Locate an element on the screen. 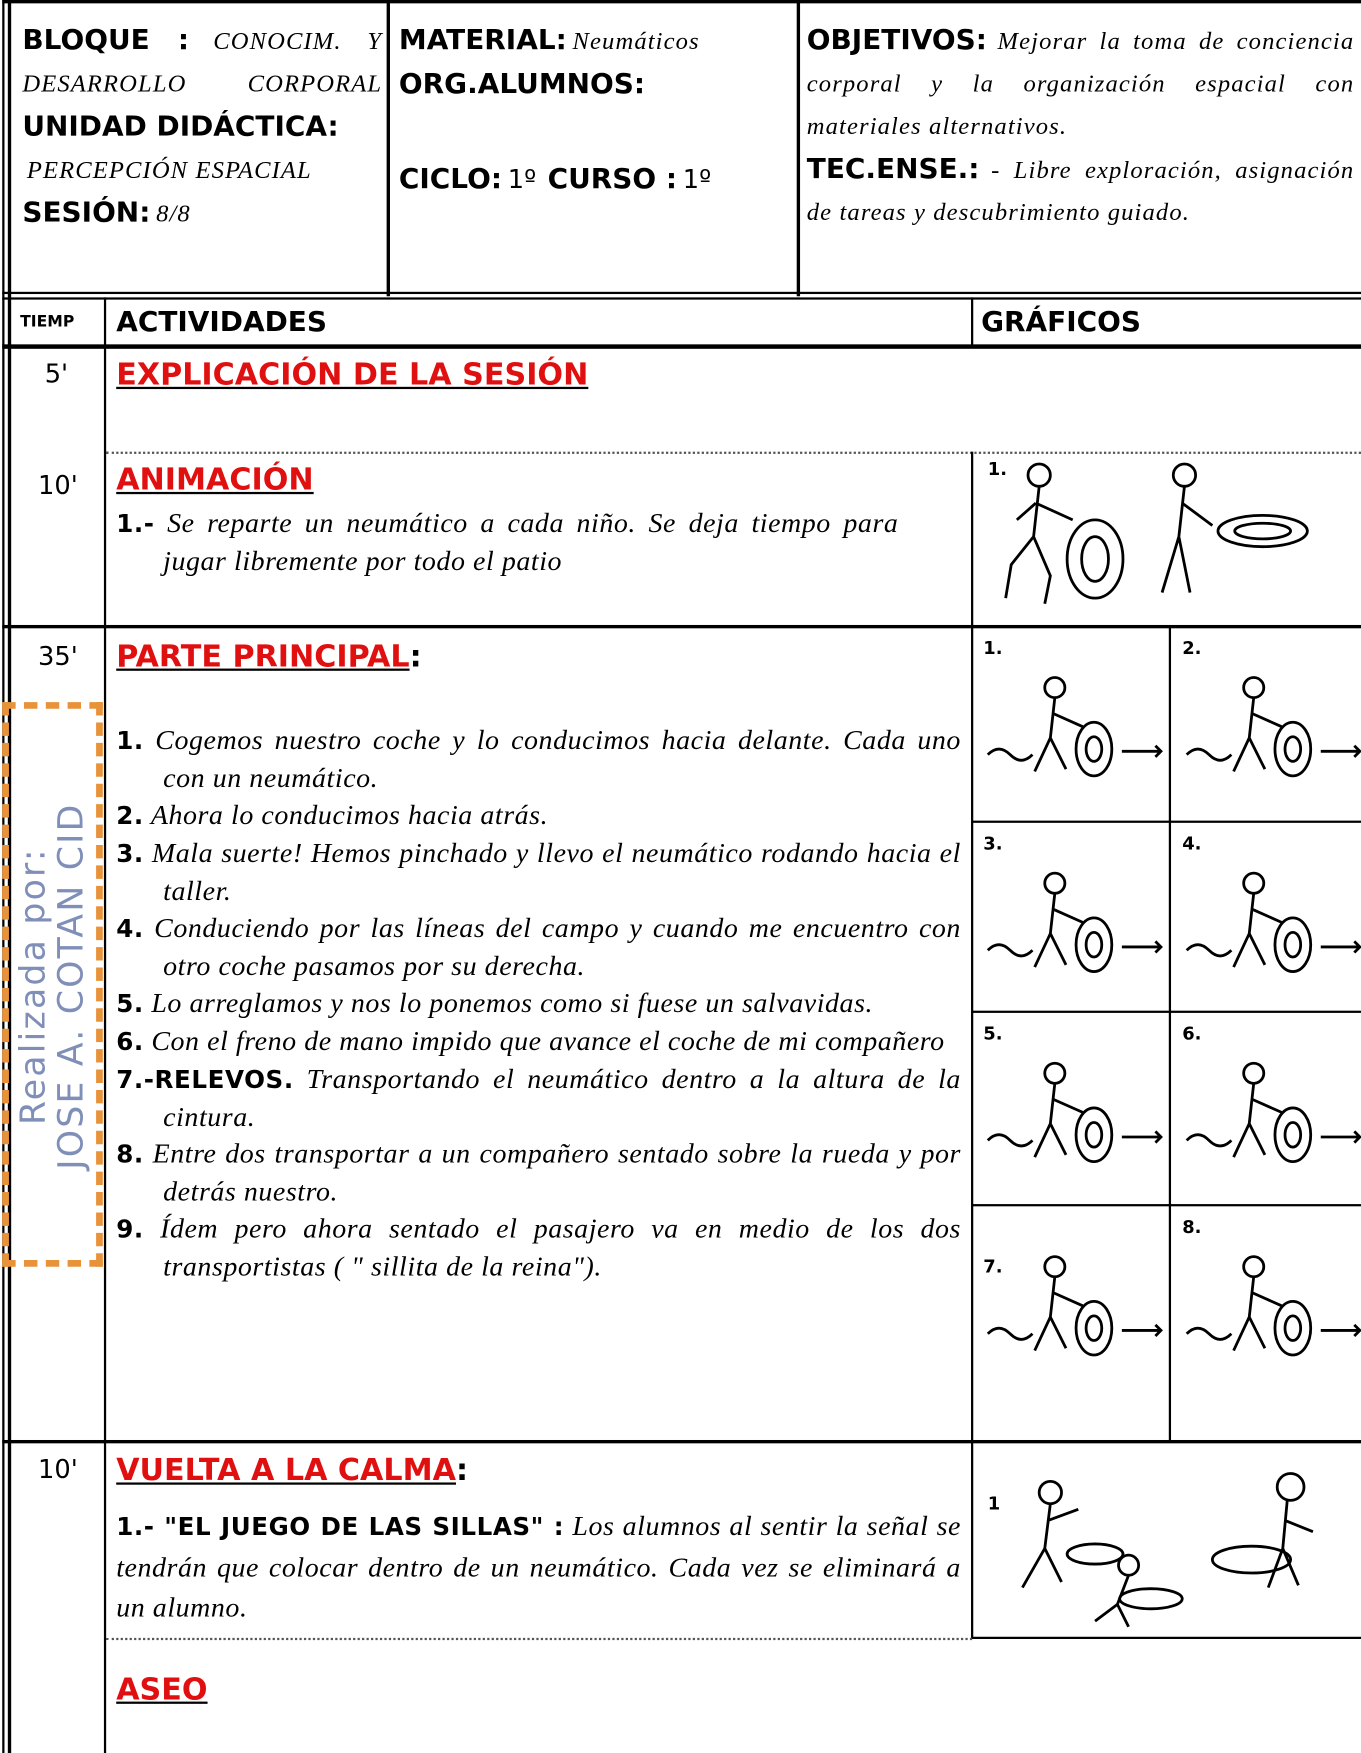 Image resolution: width=1361 pixels, height=1753 pixels. watermark-line: Realizada por: is located at coordinates (33, 986).